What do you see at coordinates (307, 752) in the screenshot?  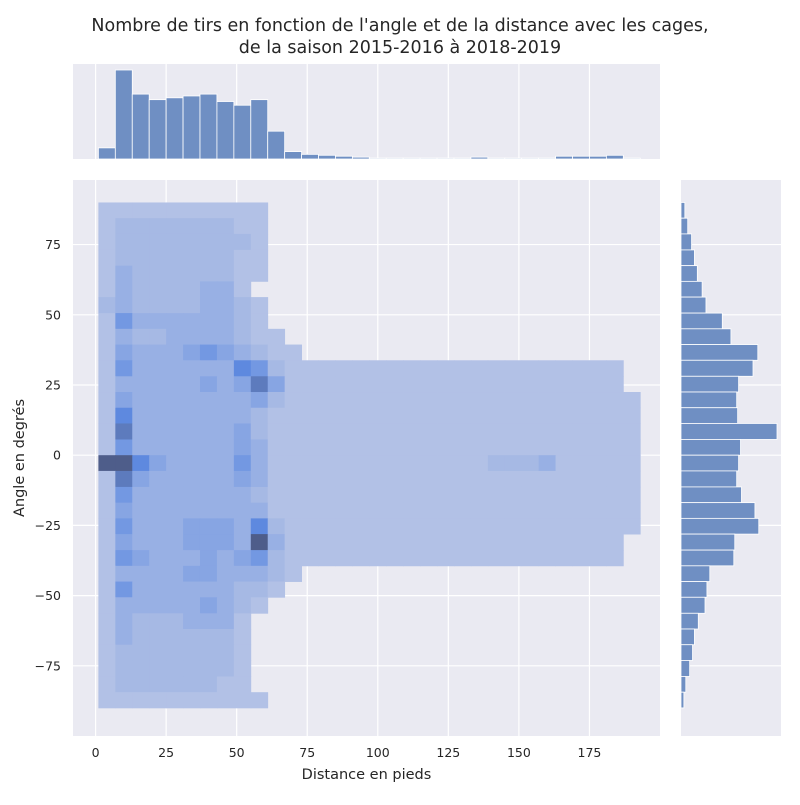 I see `x-tick-label: 75` at bounding box center [307, 752].